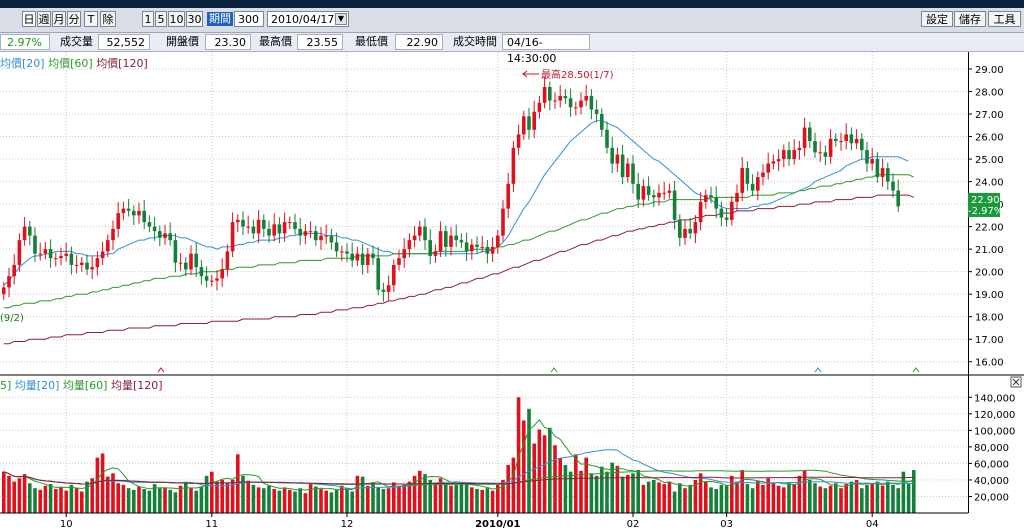 The width and height of the screenshot is (1024, 532). I want to click on close-pane-icon, so click(1016, 382).